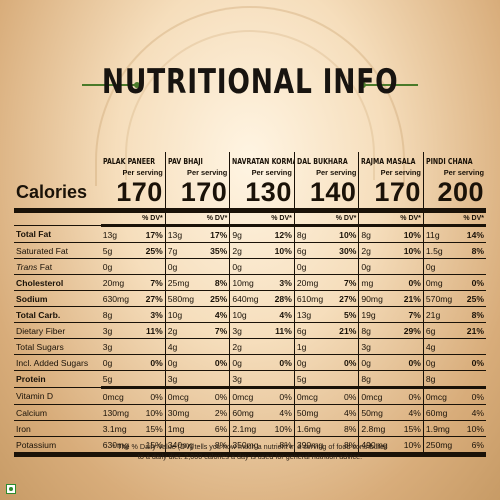 This screenshot has height=500, width=500. Describe the element at coordinates (214, 250) in the screenshot. I see `nutrient-dv-percent: 35%` at that location.